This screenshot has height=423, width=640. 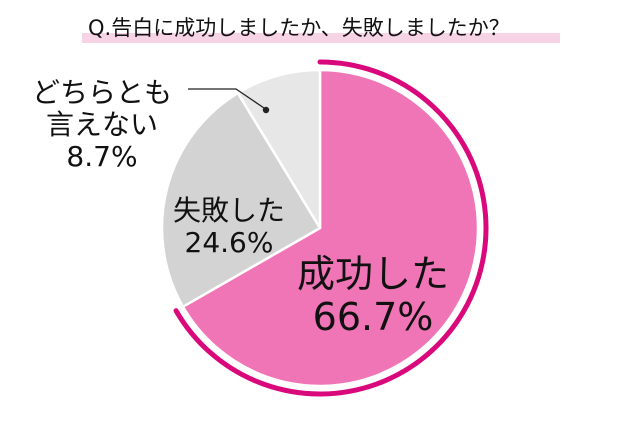 I want to click on title-highlight, so click(x=321, y=38).